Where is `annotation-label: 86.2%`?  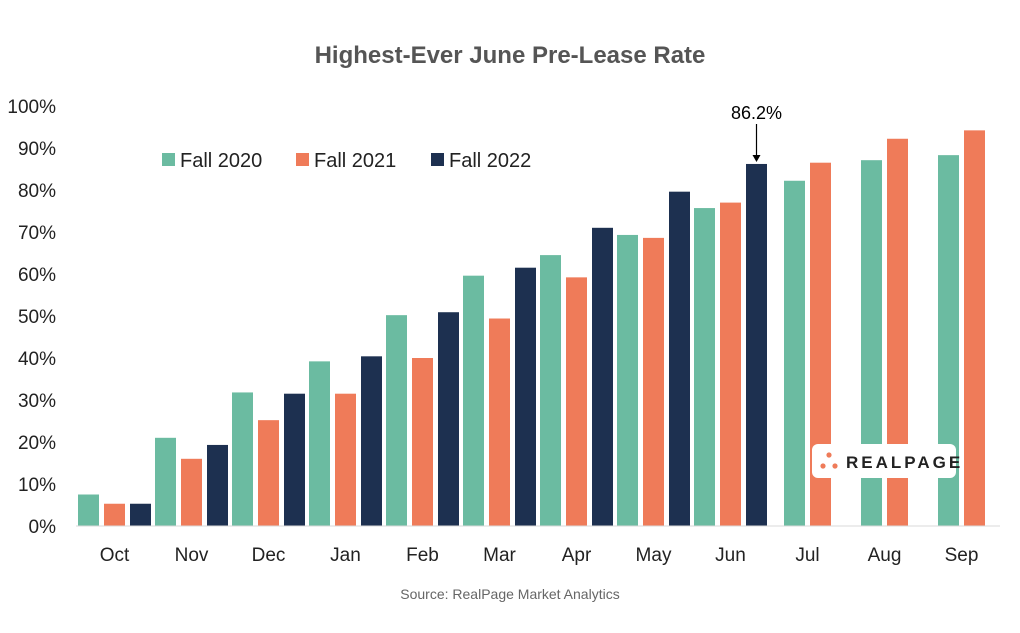
annotation-label: 86.2% is located at coordinates (756, 113).